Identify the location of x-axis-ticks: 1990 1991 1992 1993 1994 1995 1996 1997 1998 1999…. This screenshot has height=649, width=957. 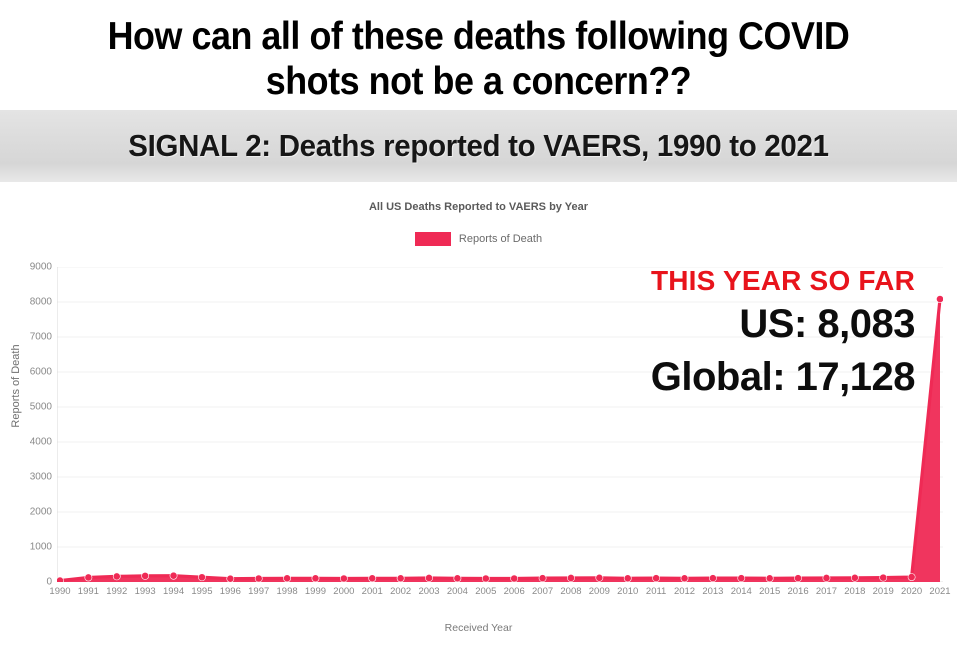
(499, 595).